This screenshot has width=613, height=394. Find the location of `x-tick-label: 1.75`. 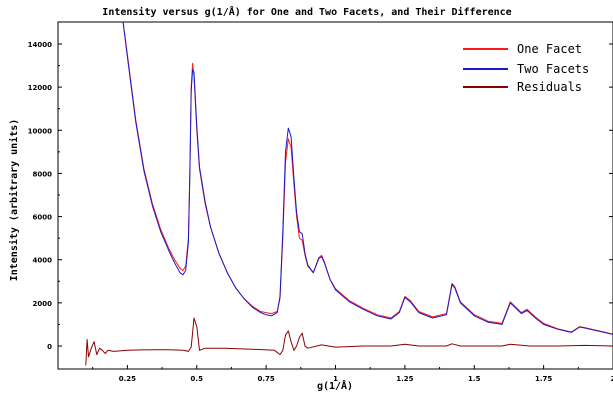

x-tick-label: 1.75 is located at coordinates (543, 379).